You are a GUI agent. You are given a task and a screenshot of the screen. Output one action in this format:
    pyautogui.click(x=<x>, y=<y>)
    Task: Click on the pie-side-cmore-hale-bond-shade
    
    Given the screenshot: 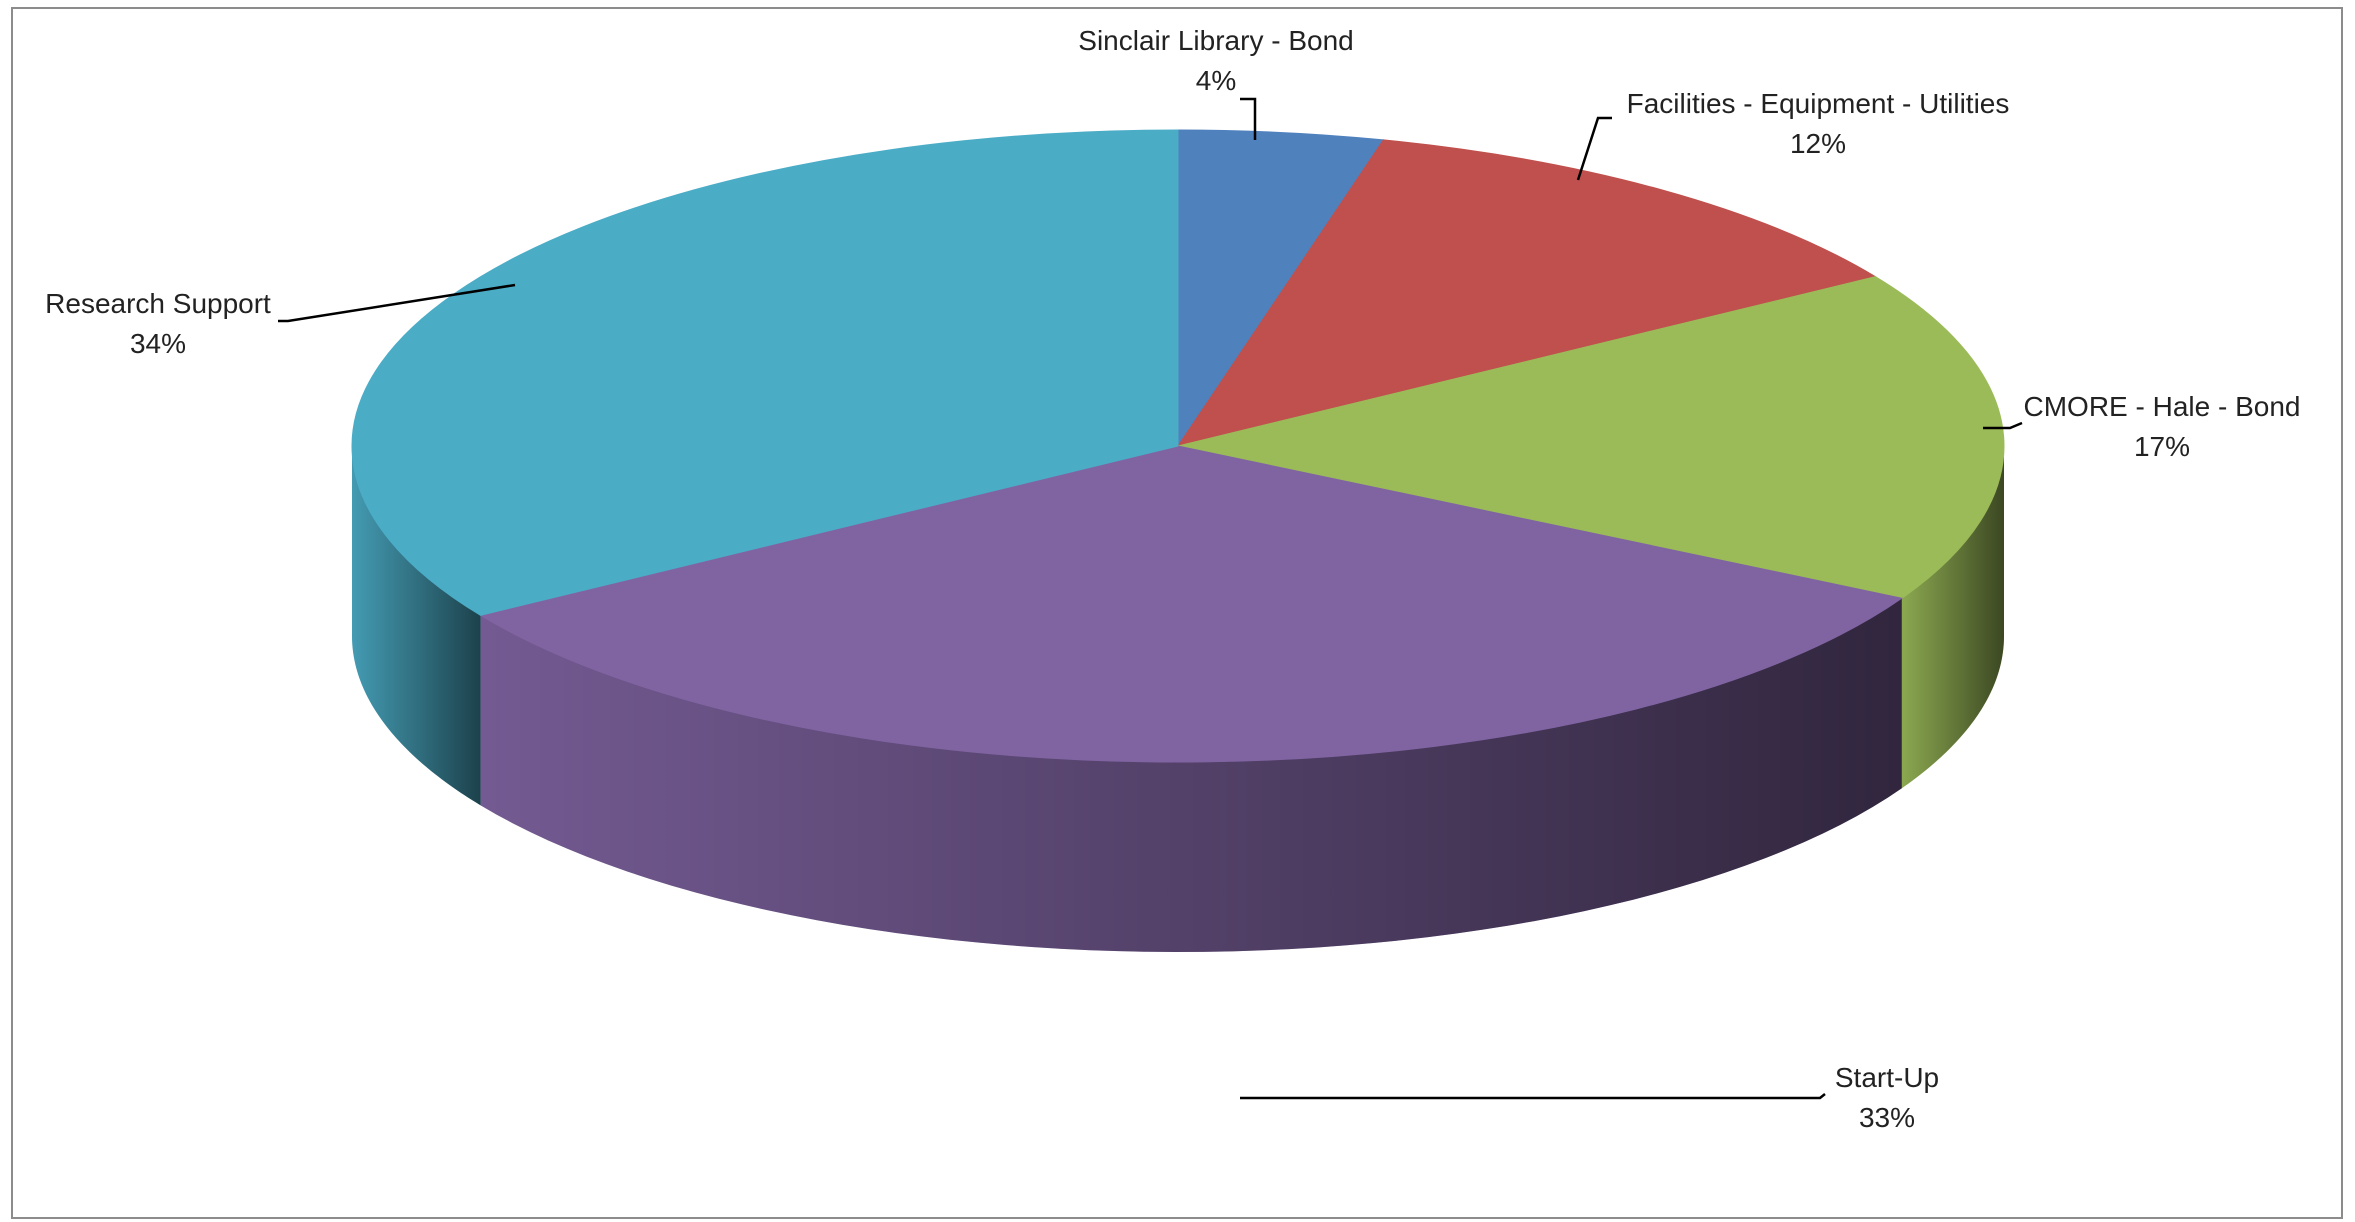 What is the action you would take?
    pyautogui.click(x=1952, y=617)
    